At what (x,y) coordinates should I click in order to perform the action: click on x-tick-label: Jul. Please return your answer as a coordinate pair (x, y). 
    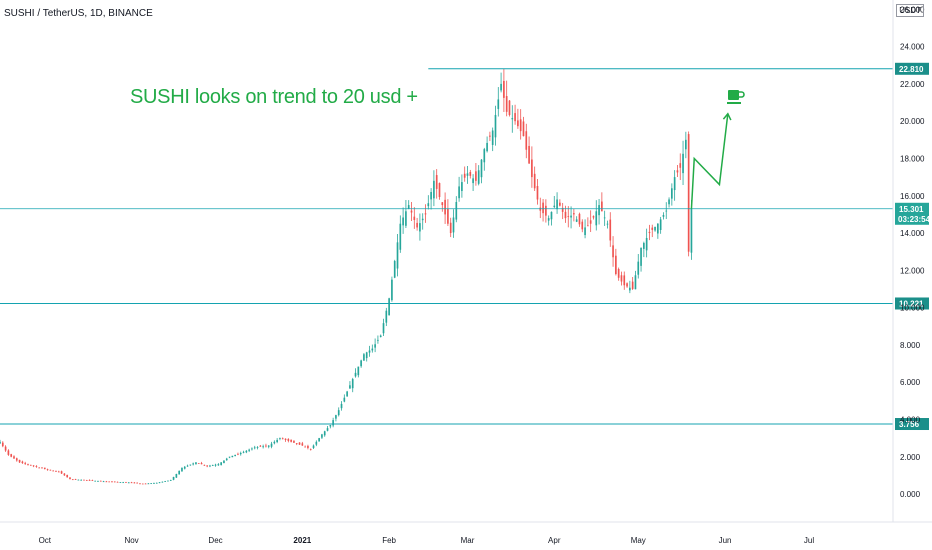
    Looking at the image, I should click on (809, 540).